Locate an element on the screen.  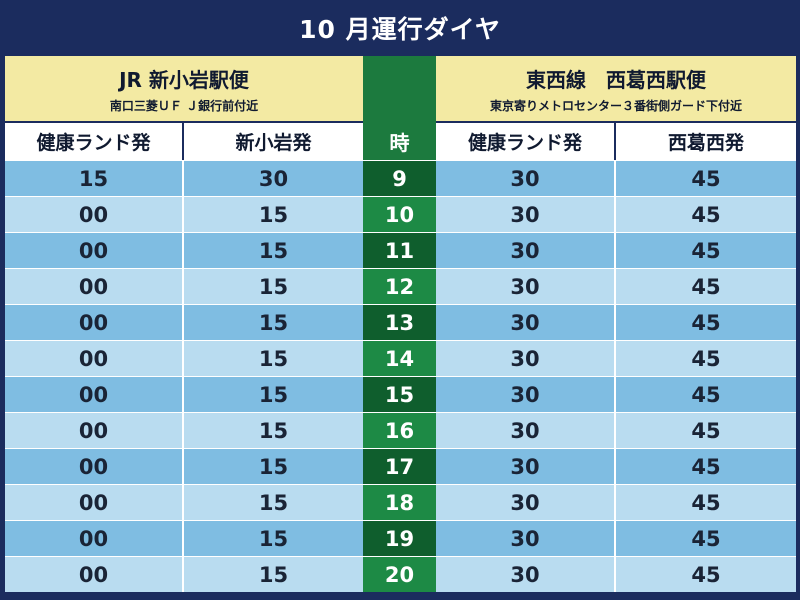
col-header-right-return: 西葛西発 is located at coordinates (706, 141).